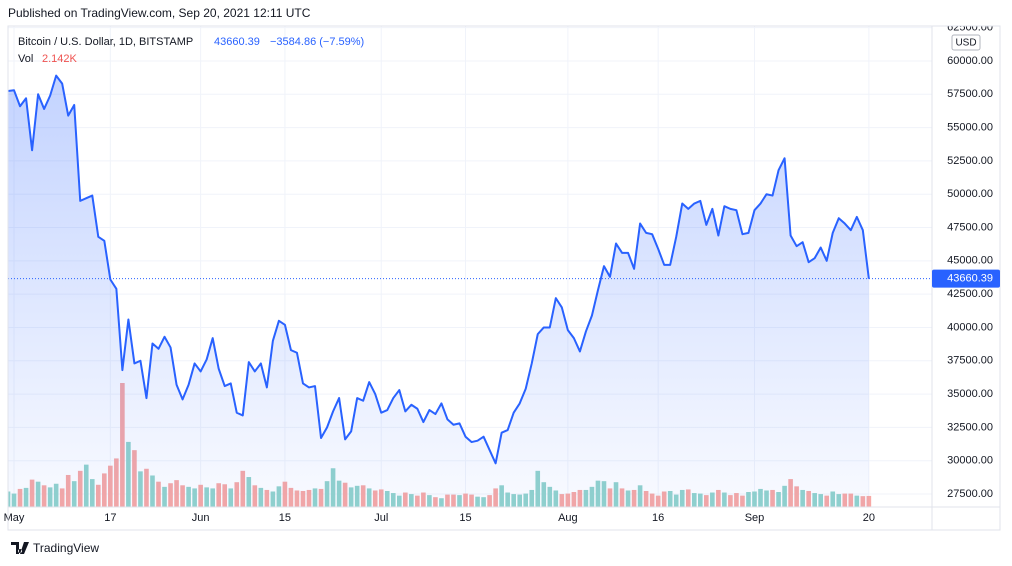 The image size is (1012, 566). Describe the element at coordinates (869, 518) in the screenshot. I see `x-tick-label: 20` at that location.